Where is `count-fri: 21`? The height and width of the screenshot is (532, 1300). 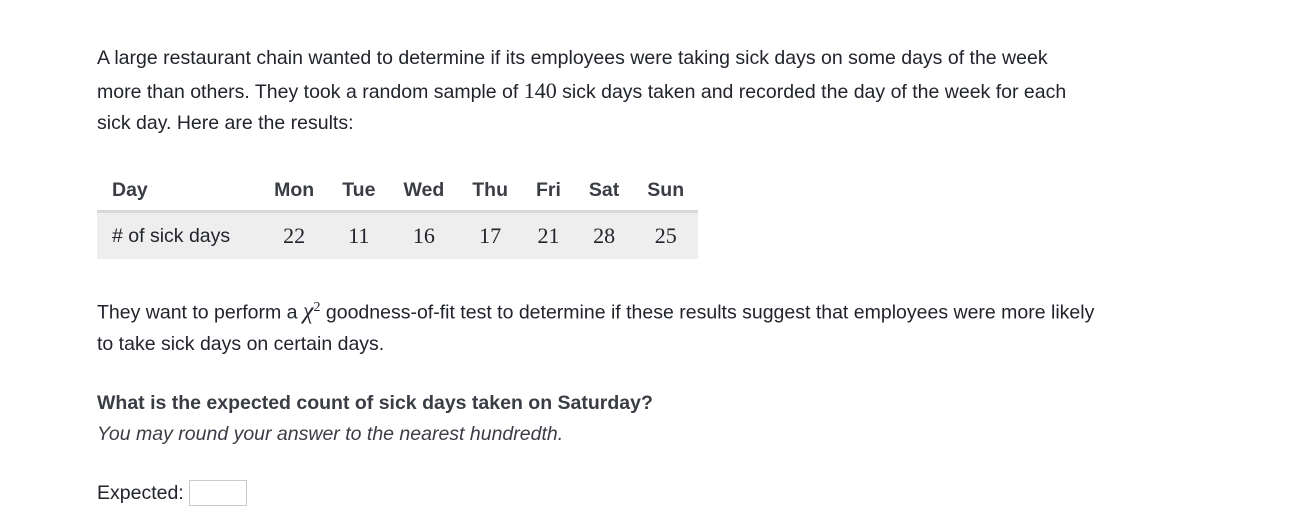 count-fri: 21 is located at coordinates (548, 235).